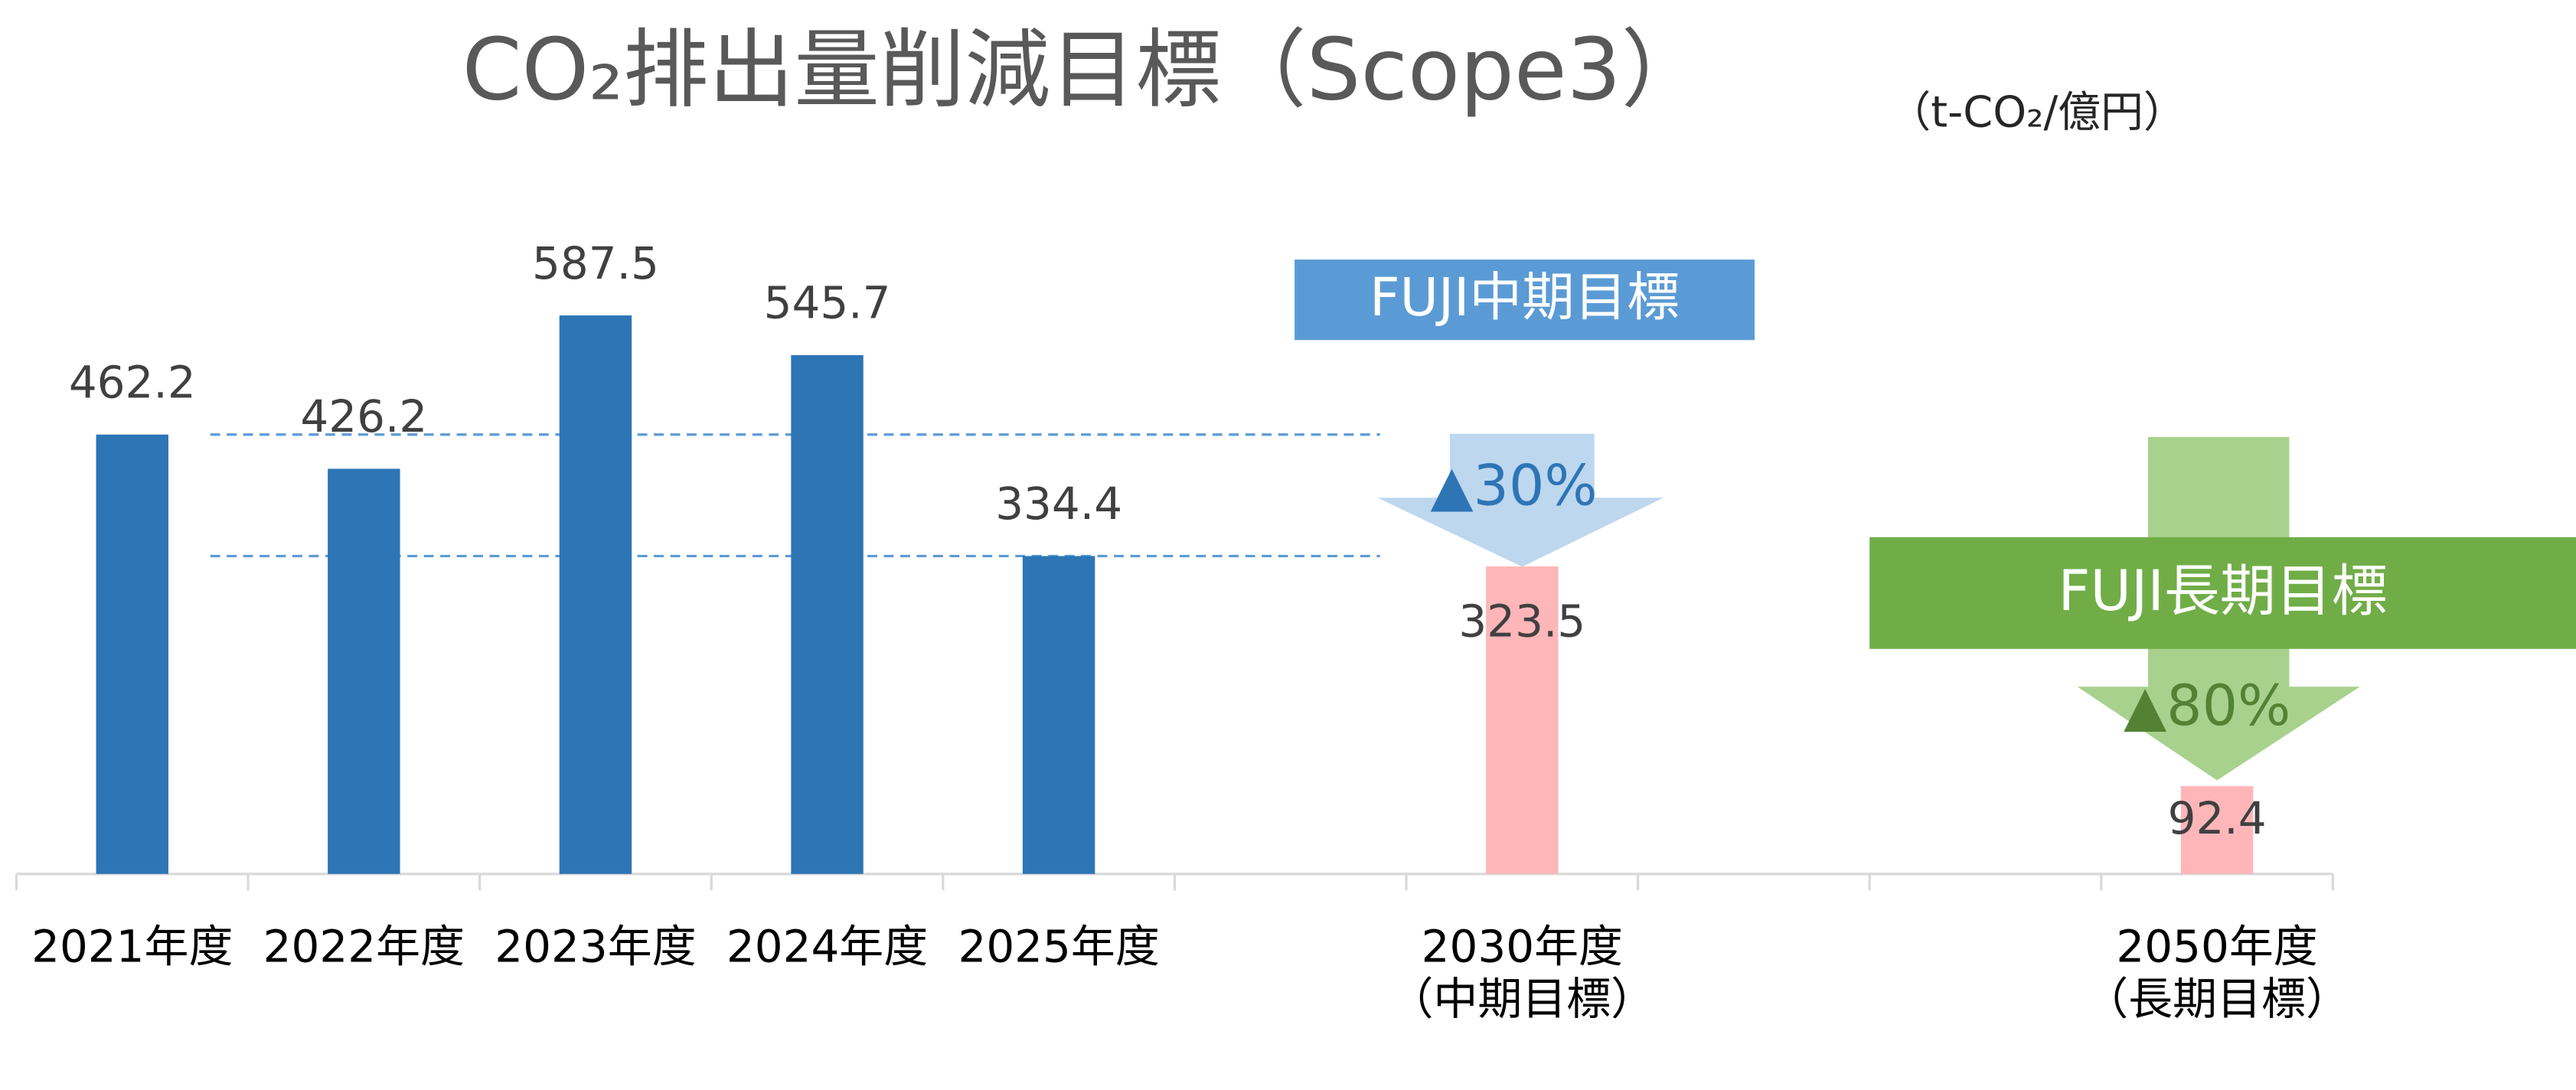  Describe the element at coordinates (132, 947) in the screenshot. I see `x-tick-label: 2021年度` at that location.